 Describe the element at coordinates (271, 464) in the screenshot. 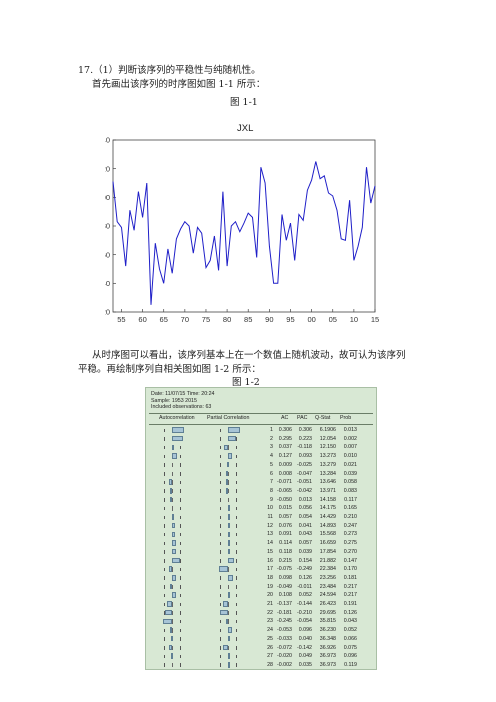

I see `cell-lag: 5` at that location.